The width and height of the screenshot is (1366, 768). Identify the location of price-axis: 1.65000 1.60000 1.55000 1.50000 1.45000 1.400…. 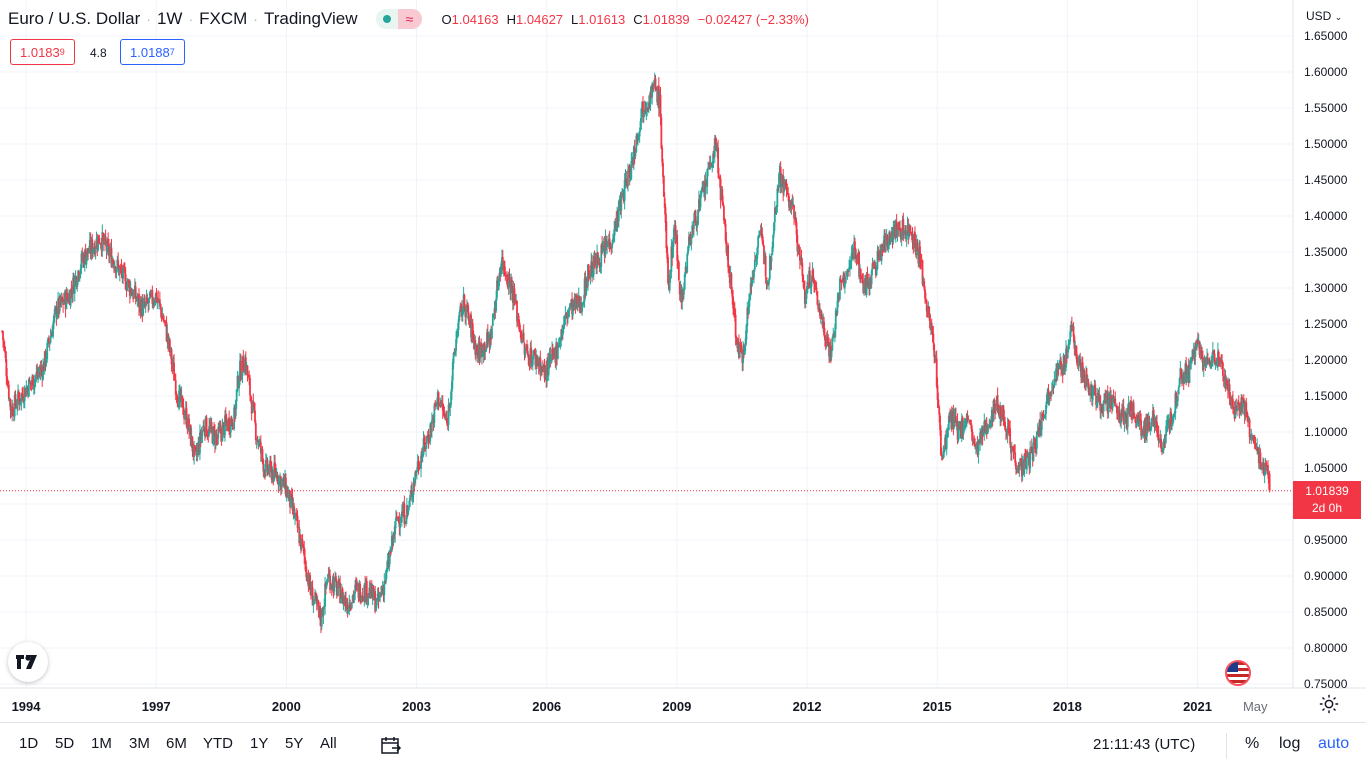
(1326, 360).